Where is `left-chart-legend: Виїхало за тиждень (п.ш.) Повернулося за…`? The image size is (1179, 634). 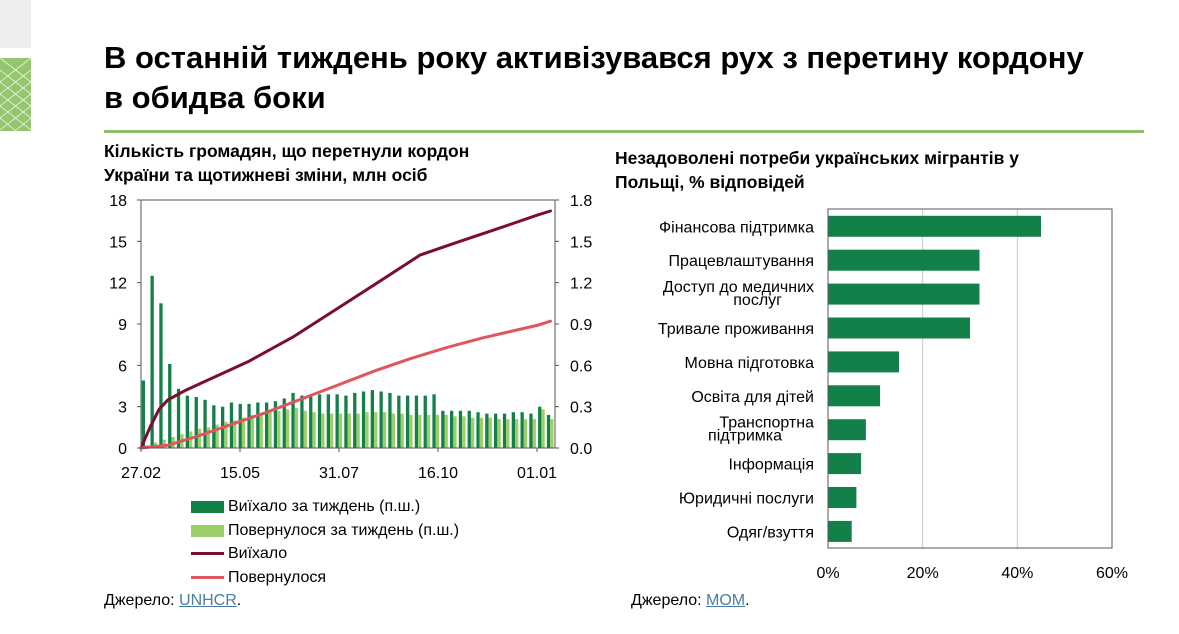 left-chart-legend: Виїхало за тиждень (п.ш.) Повернулося за… is located at coordinates (325, 542).